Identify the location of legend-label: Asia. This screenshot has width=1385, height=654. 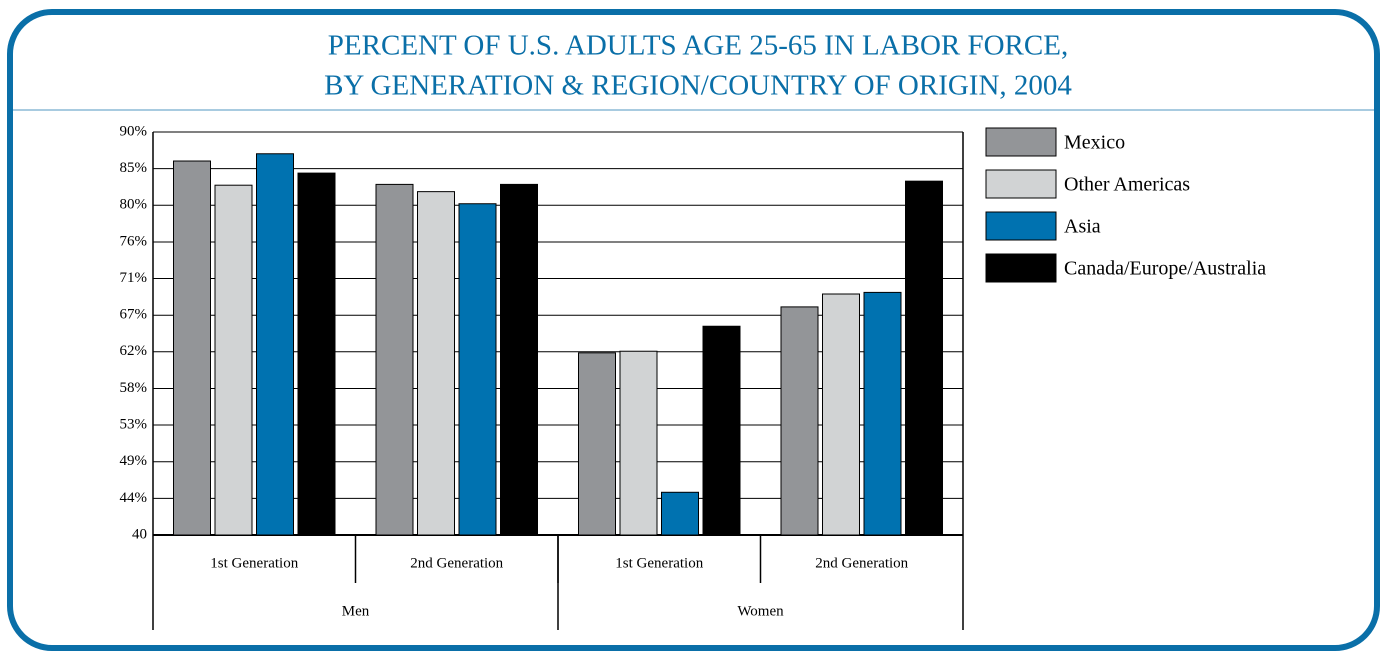
(1082, 227).